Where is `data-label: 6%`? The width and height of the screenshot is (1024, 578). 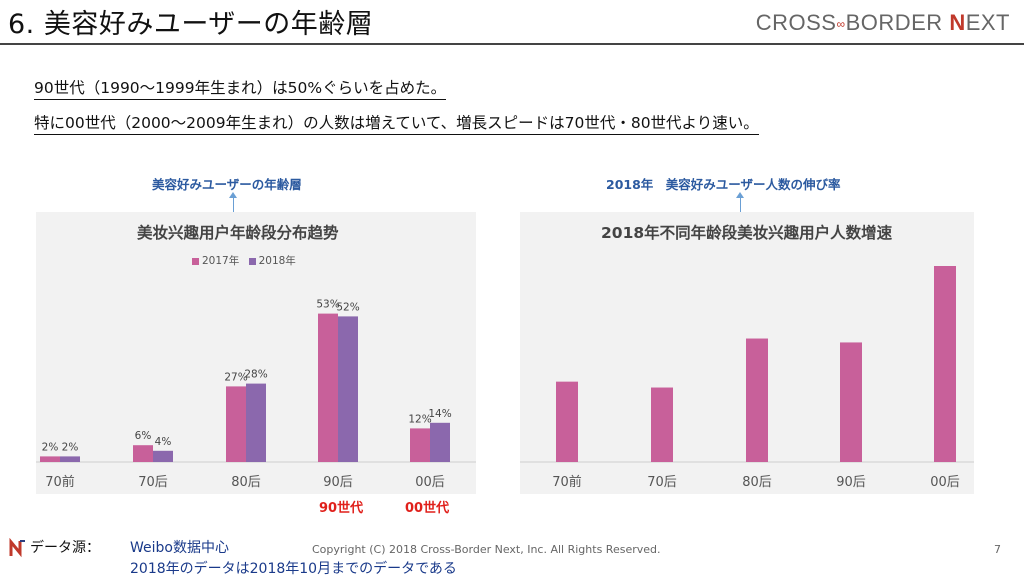
data-label: 6% is located at coordinates (143, 436).